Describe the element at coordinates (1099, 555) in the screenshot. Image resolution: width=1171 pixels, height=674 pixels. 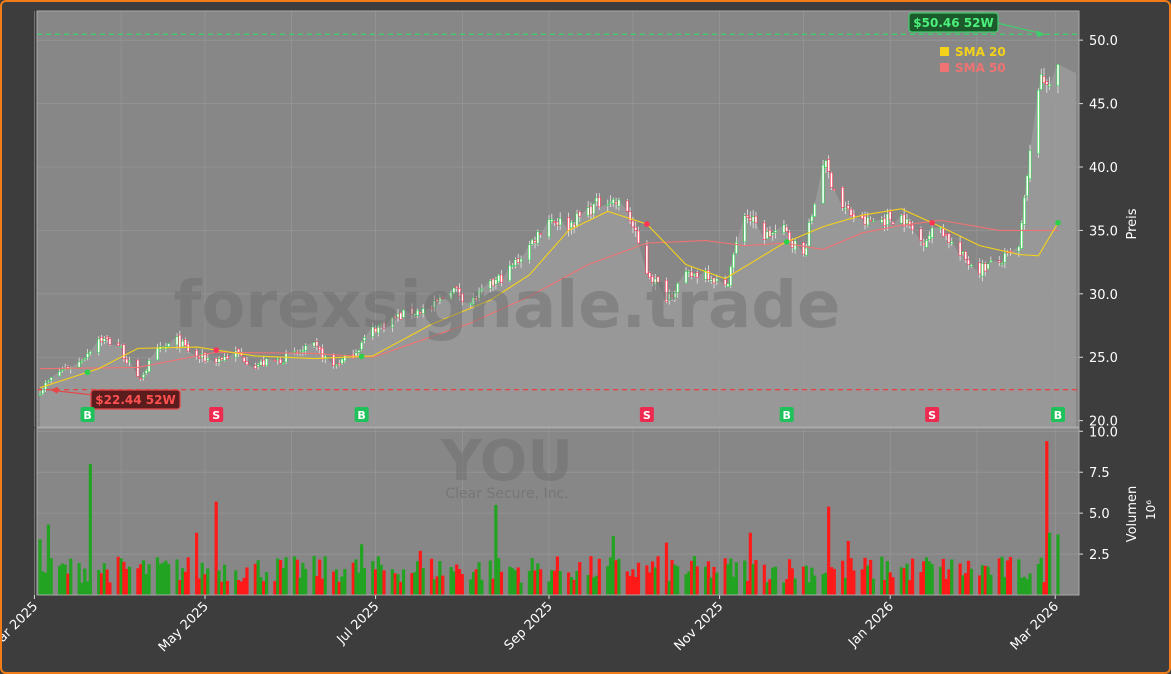
I see `volume-tick-label: 2.5` at that location.